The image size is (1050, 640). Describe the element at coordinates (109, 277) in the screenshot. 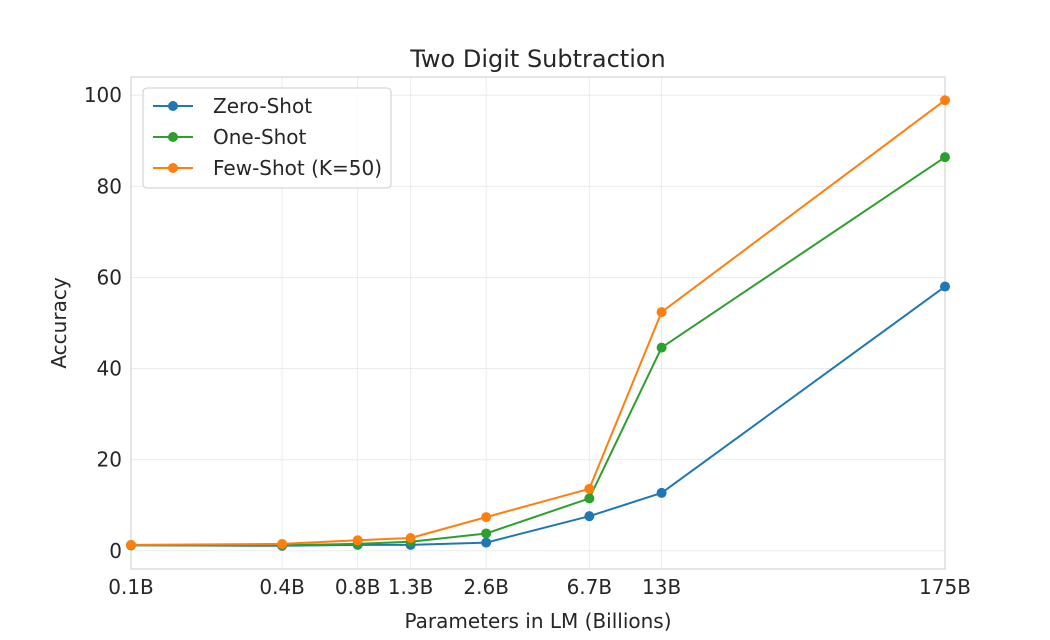

I see `y-tick-label: 60` at that location.